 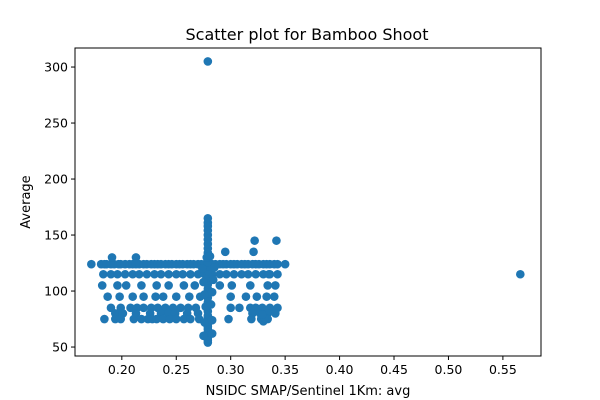 What do you see at coordinates (340, 369) in the screenshot?
I see `x-tick-label: 0.40` at bounding box center [340, 369].